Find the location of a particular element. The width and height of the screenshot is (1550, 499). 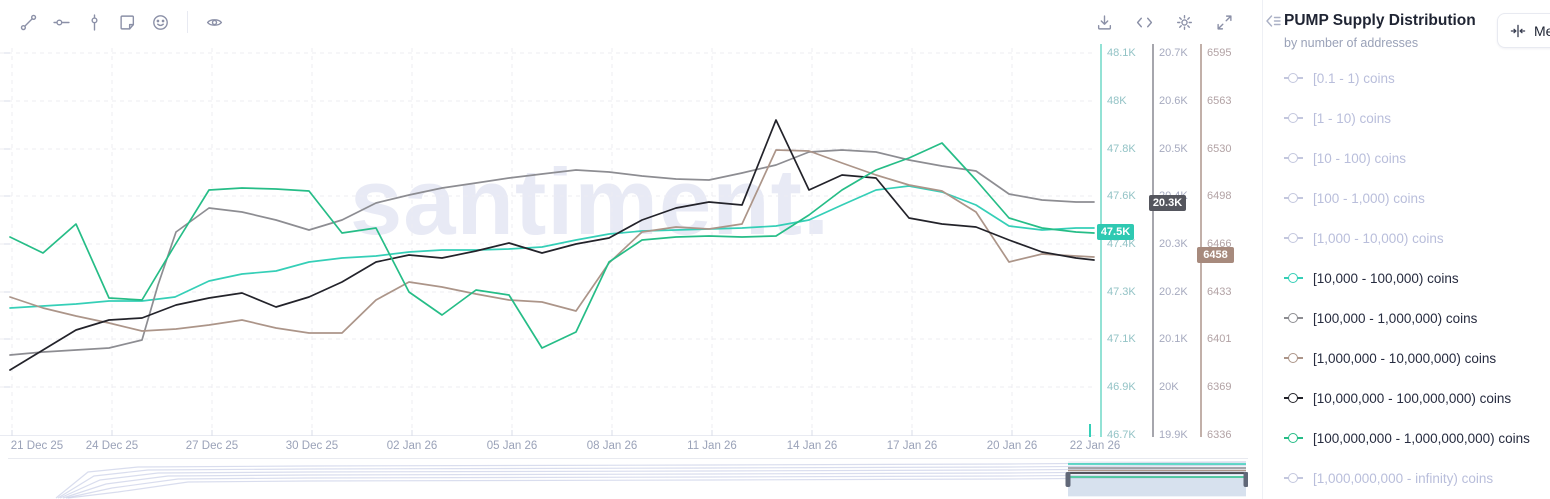

y-axis-tick-label: 6336 is located at coordinates (1219, 435).